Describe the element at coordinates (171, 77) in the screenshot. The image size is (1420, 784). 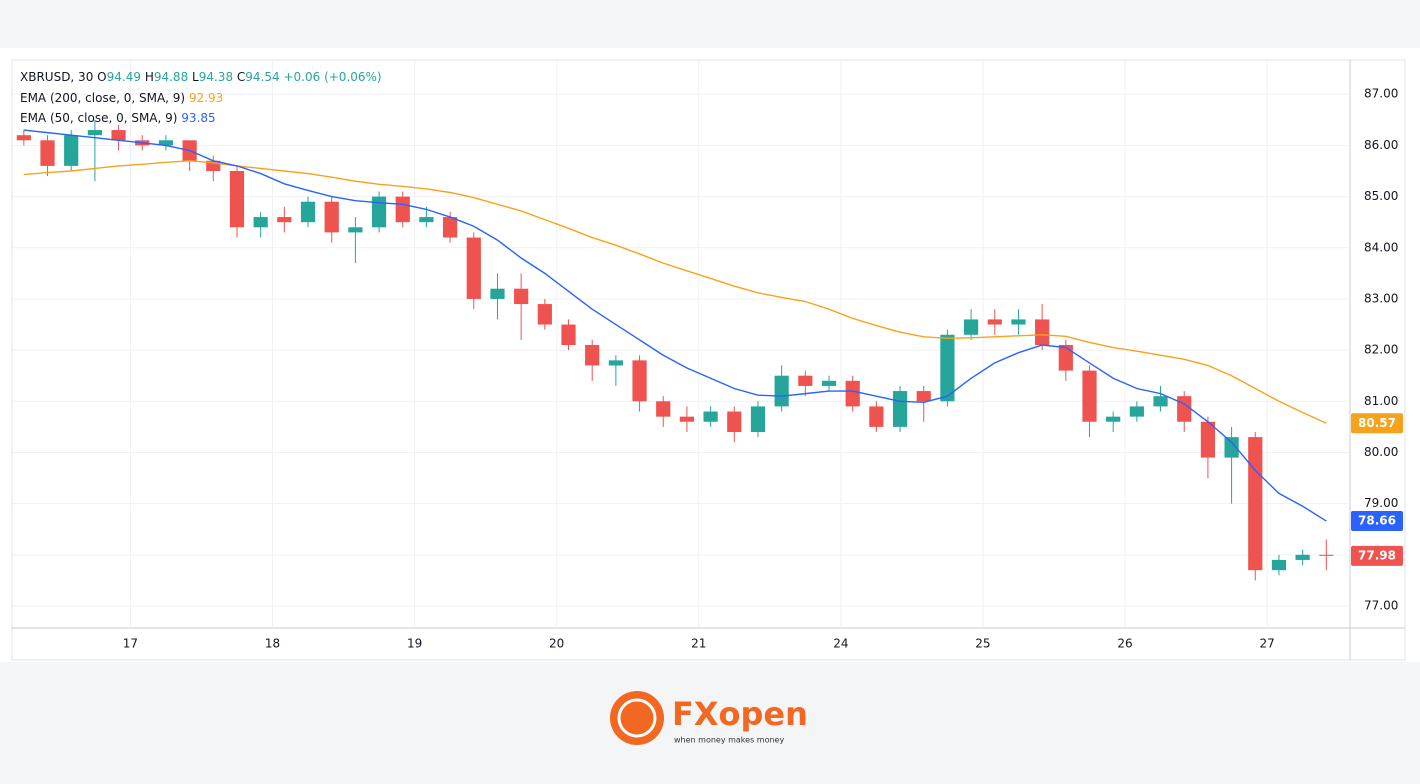
I see `field-value: 94.88` at that location.